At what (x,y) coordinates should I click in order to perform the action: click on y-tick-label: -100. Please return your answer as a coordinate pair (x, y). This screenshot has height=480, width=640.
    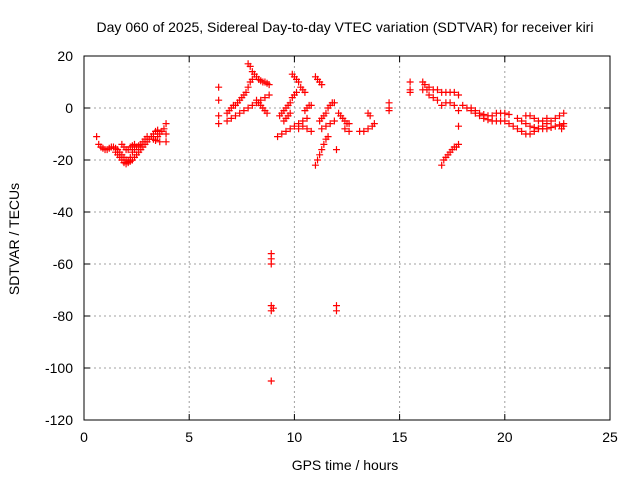
    Looking at the image, I should click on (59, 368).